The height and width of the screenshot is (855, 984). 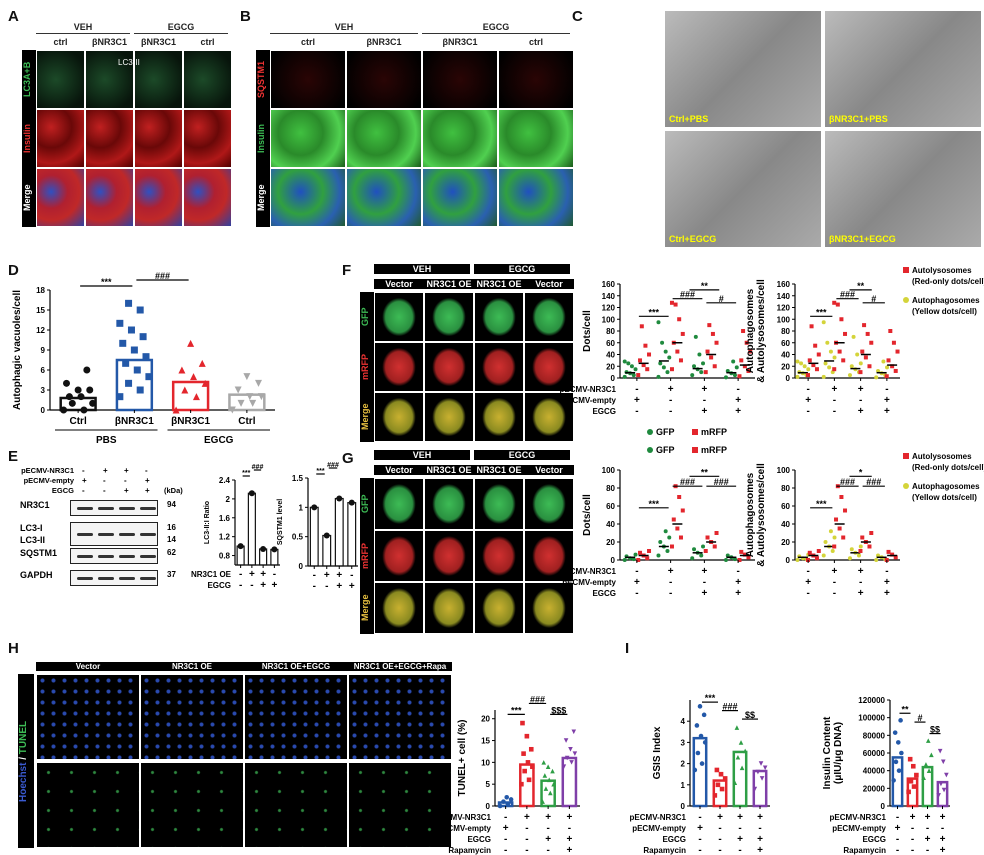 What do you see at coordinates (743, 69) in the screenshot?
I see `electron-micrograph: Ctrl+PBS` at bounding box center [743, 69].